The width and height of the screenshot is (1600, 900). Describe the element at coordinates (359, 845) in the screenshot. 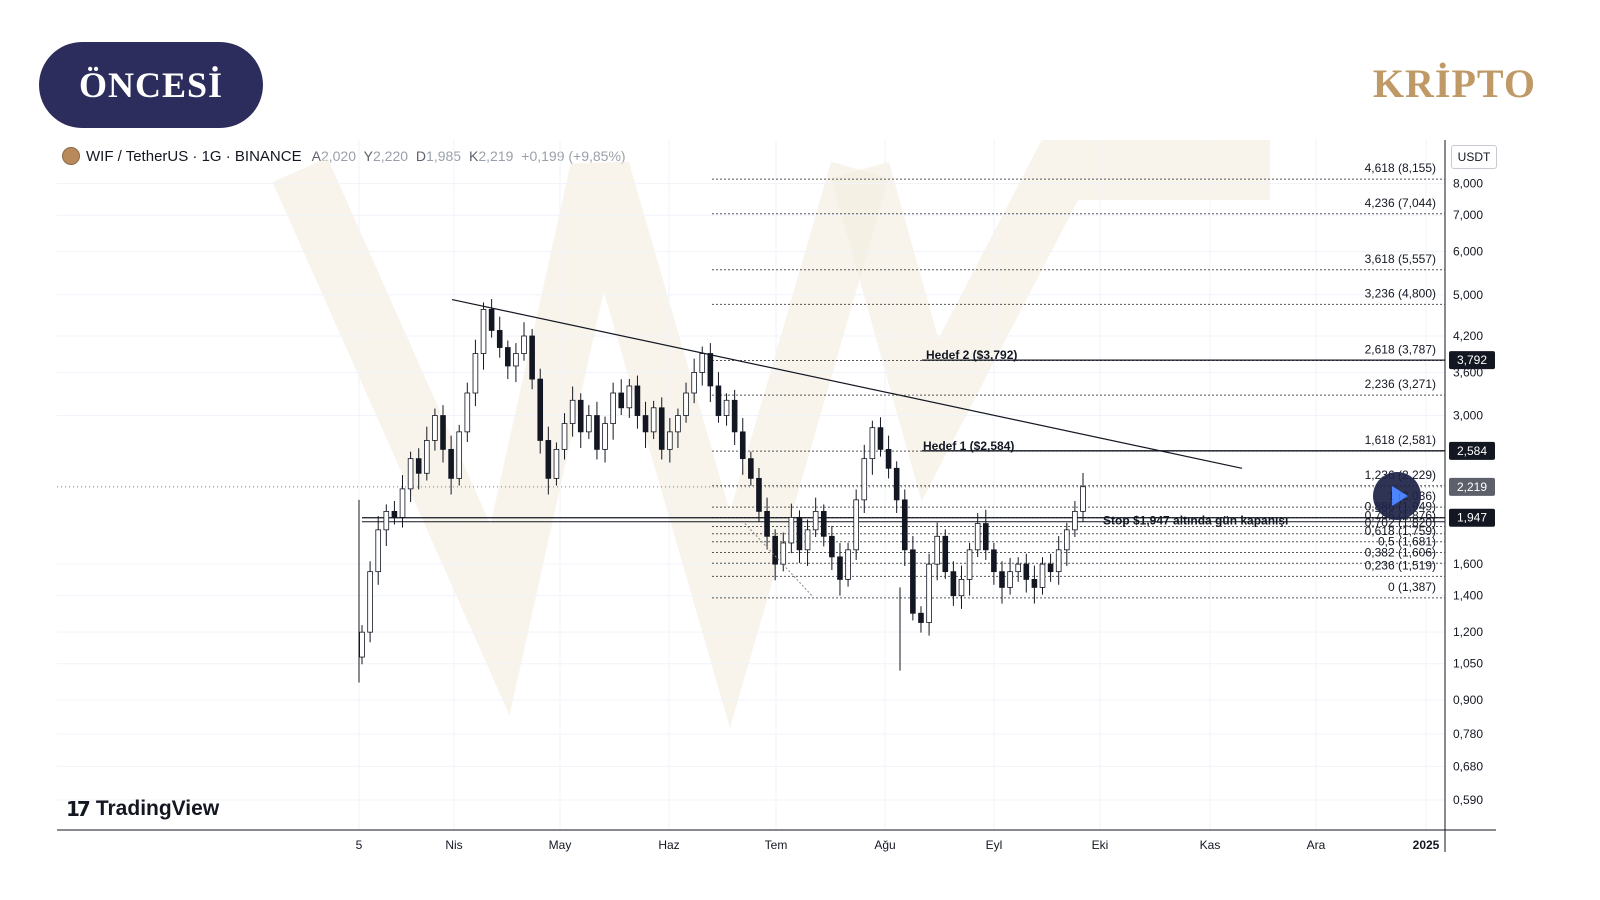

I see `x-tick-label: 5` at that location.